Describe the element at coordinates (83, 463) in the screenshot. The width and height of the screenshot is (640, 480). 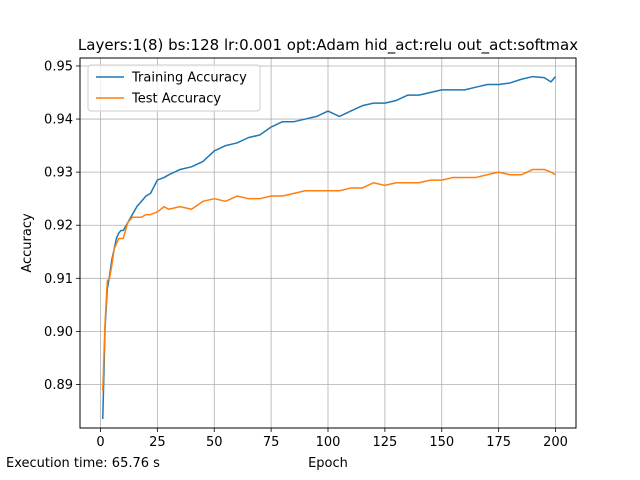
I see `execution-time-label: Execution time: 65.76 s` at that location.